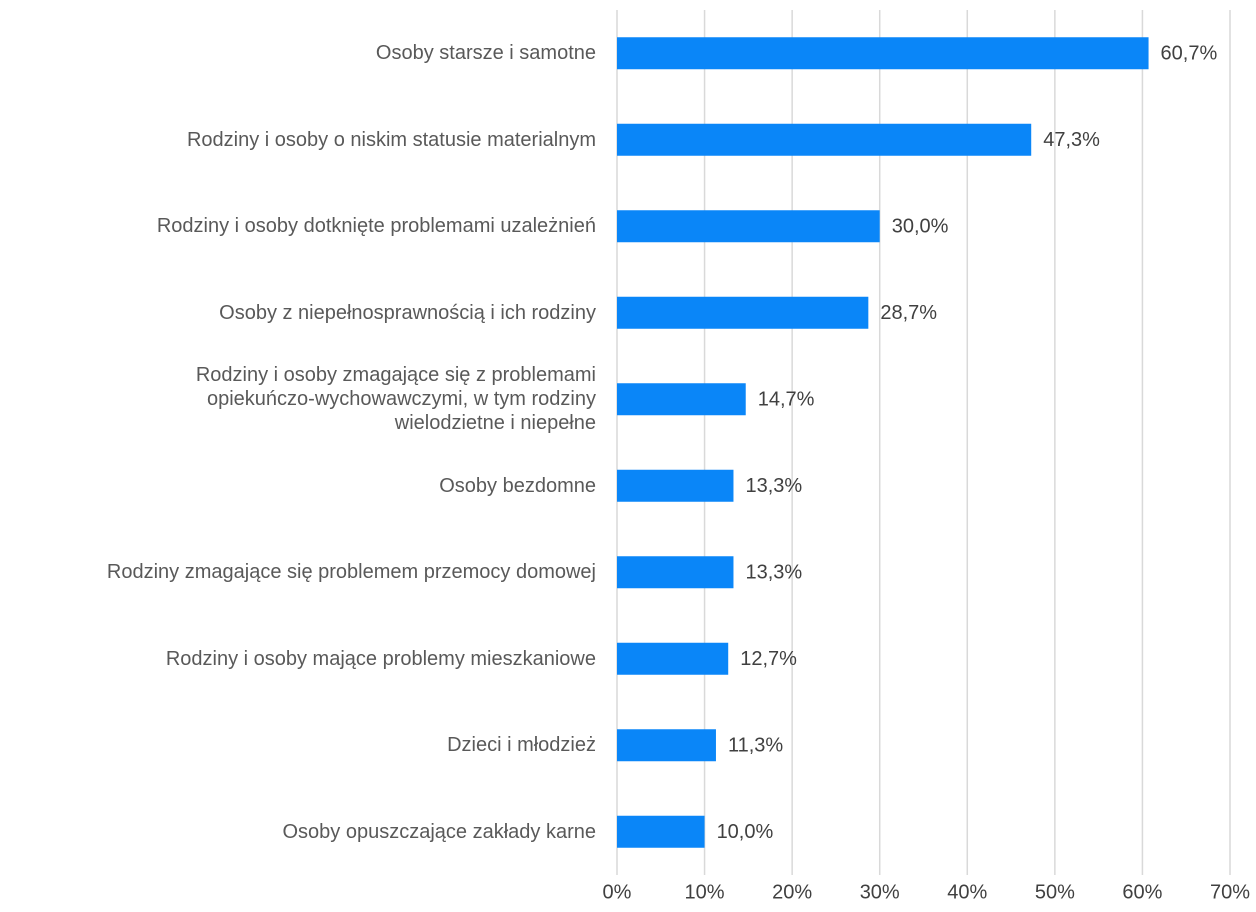 The image size is (1256, 912). Describe the element at coordinates (517, 485) in the screenshot. I see `category-label: Osoby bezdomne` at that location.